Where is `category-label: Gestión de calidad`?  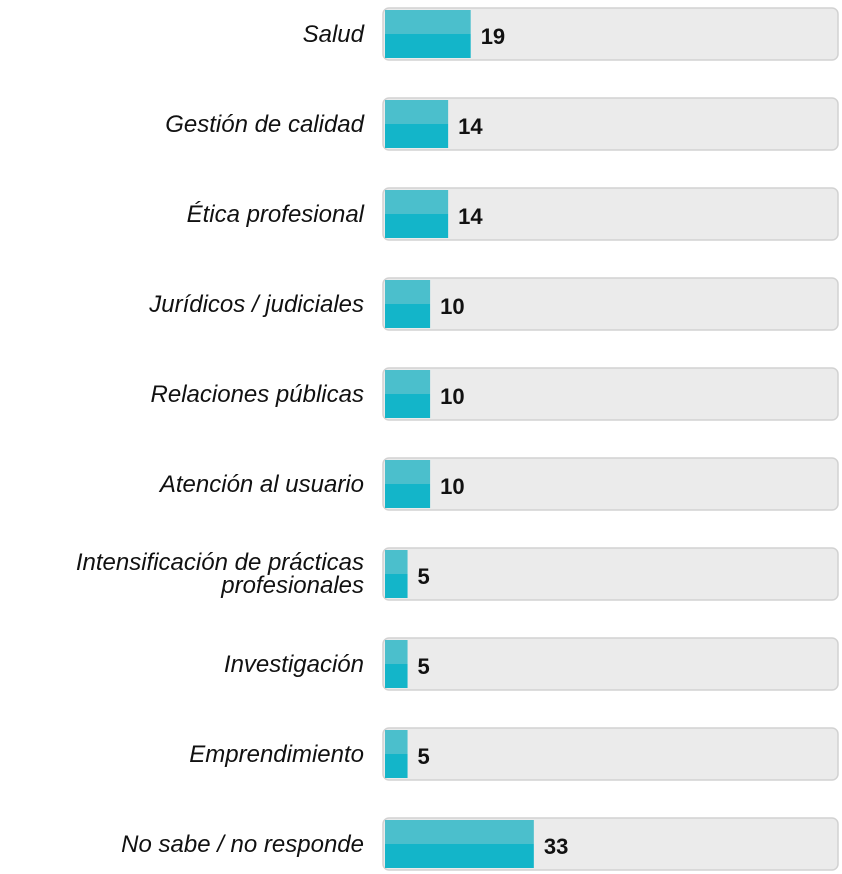
category-label: Gestión de calidad is located at coordinates (182, 124).